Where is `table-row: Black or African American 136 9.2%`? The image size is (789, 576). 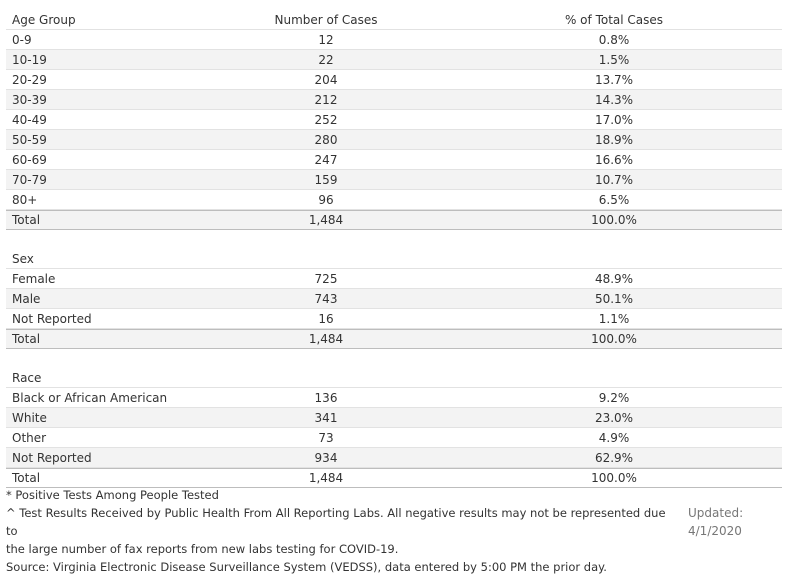
table-row: Black or African American 136 9.2% is located at coordinates (394, 398).